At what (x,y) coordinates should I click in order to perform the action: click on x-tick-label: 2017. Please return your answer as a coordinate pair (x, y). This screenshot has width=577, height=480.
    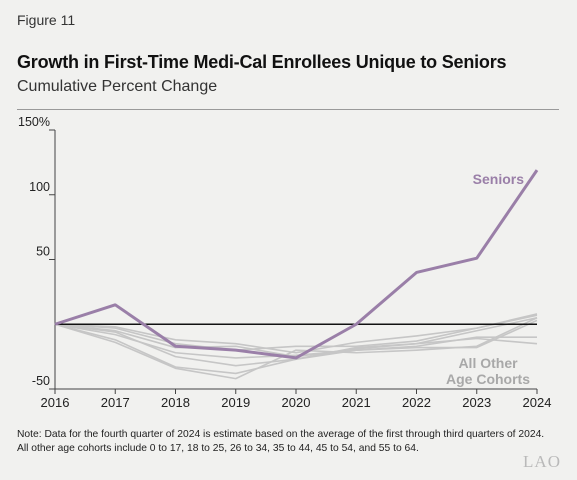
    Looking at the image, I should click on (115, 402).